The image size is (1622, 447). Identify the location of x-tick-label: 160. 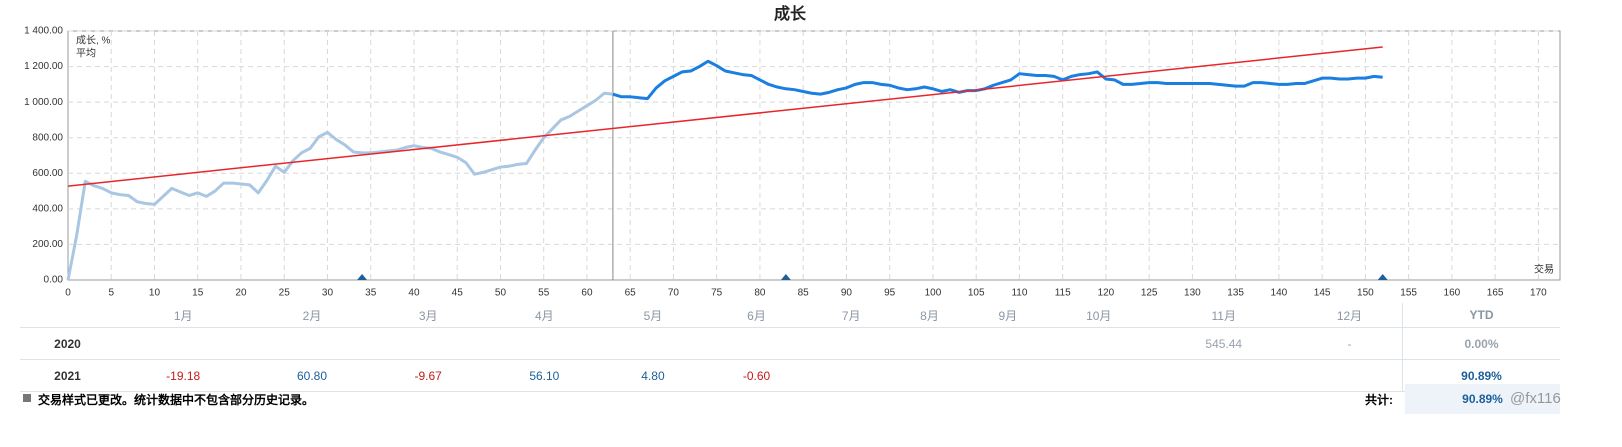
(1452, 293).